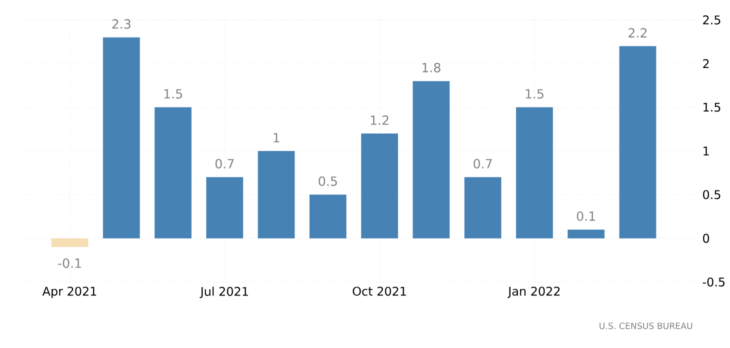 This screenshot has height=348, width=730. Describe the element at coordinates (121, 24) in the screenshot. I see `data-label: 2.3` at that location.